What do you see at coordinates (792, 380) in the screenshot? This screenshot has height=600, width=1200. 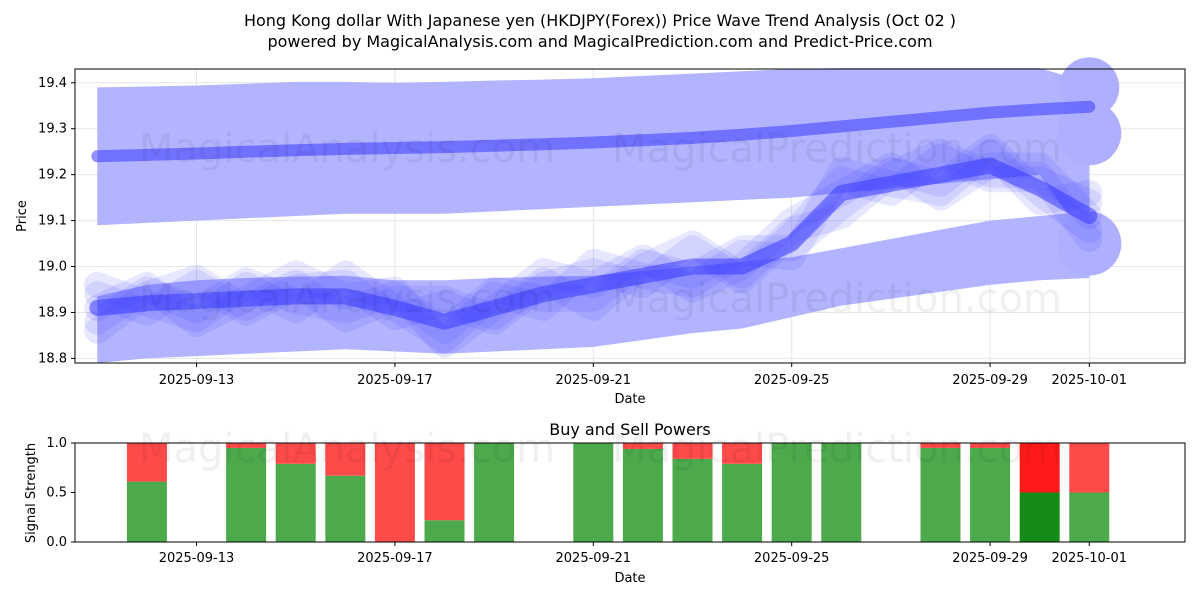 I see `top-x-tick-label: 2025-09-25` at bounding box center [792, 380].